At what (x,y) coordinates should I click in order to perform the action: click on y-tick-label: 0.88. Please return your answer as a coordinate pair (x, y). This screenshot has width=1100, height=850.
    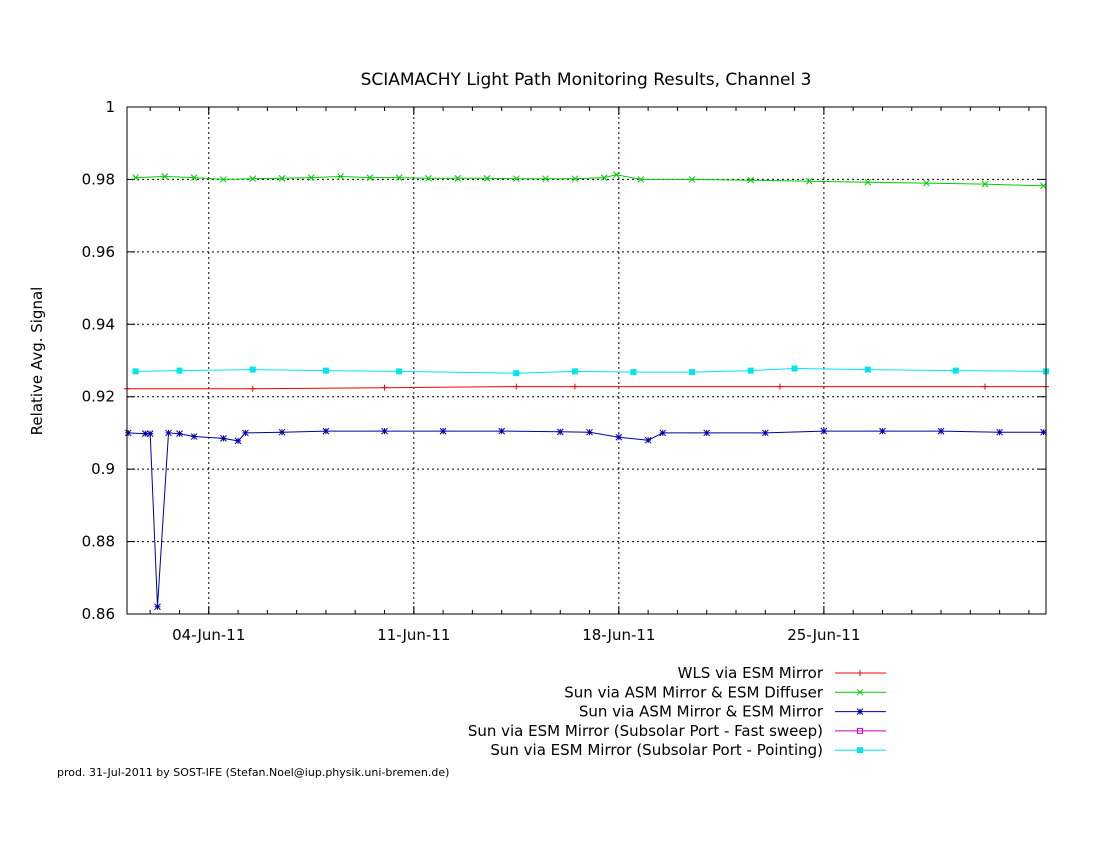
    Looking at the image, I should click on (98, 542).